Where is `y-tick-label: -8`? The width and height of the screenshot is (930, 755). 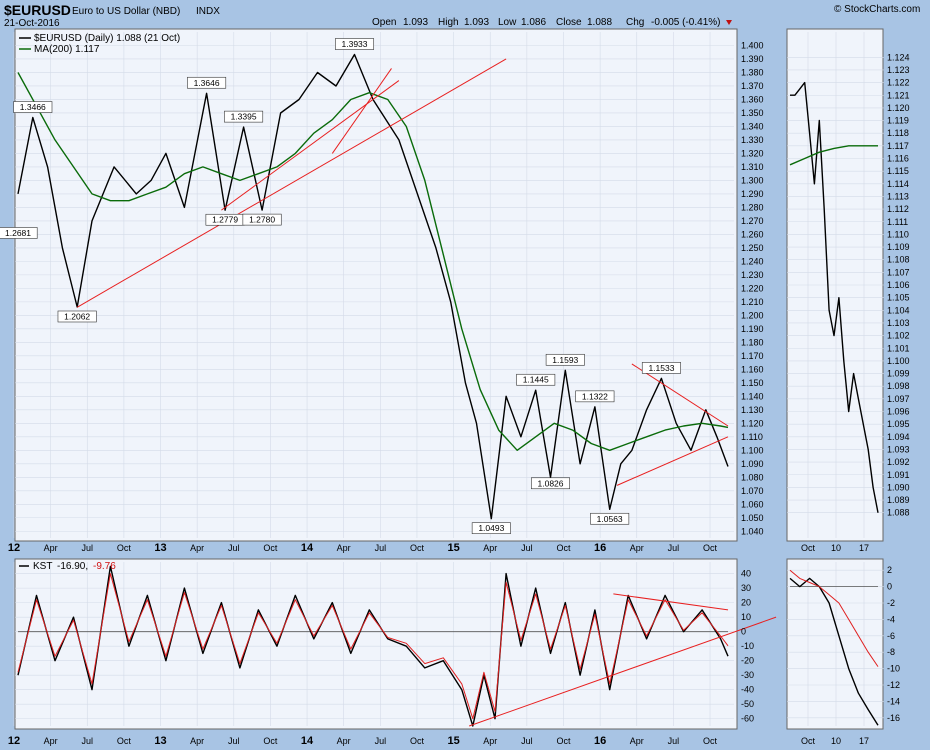
y-tick-label: -8 is located at coordinates (891, 652).